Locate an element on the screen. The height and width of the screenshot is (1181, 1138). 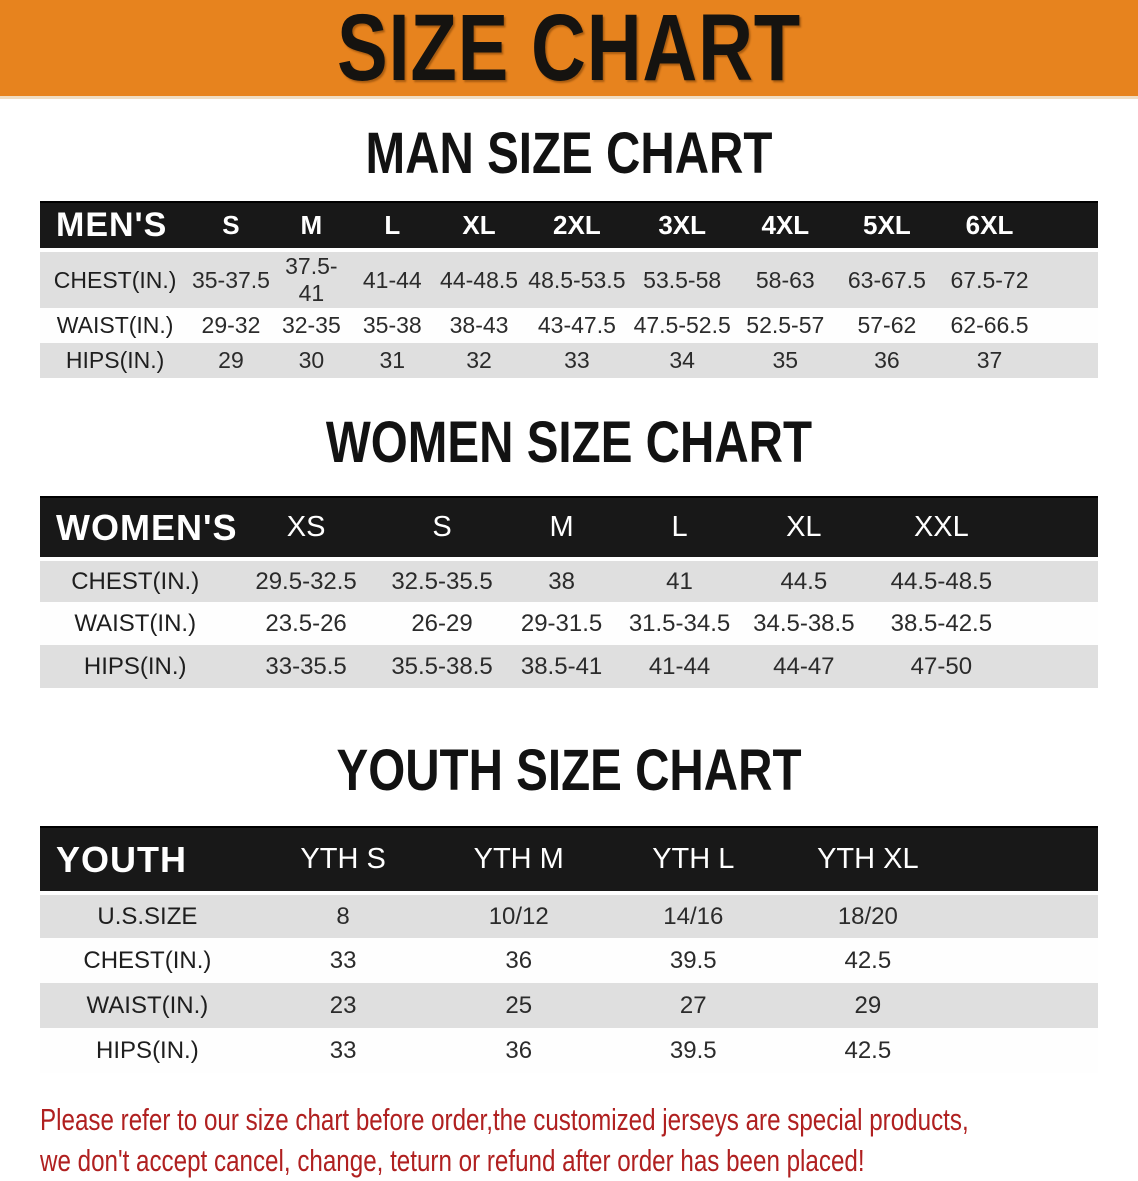
man-size-chart-heading: MAN SIZE CHART is located at coordinates (569, 153).